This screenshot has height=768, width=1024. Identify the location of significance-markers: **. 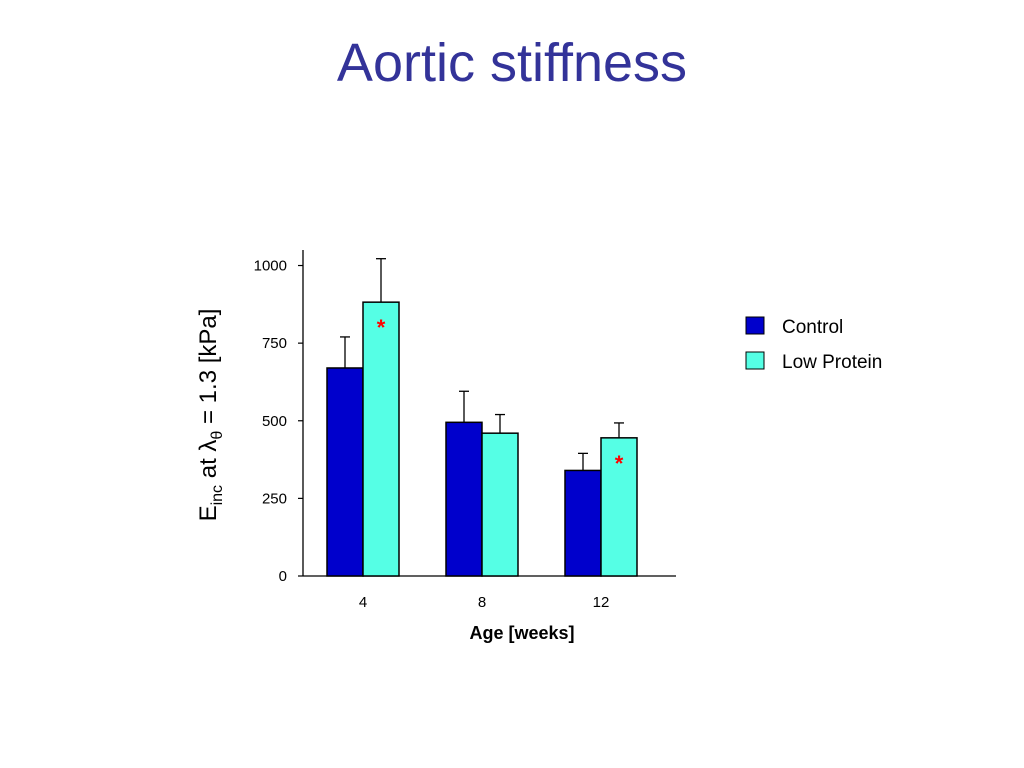
(500, 395).